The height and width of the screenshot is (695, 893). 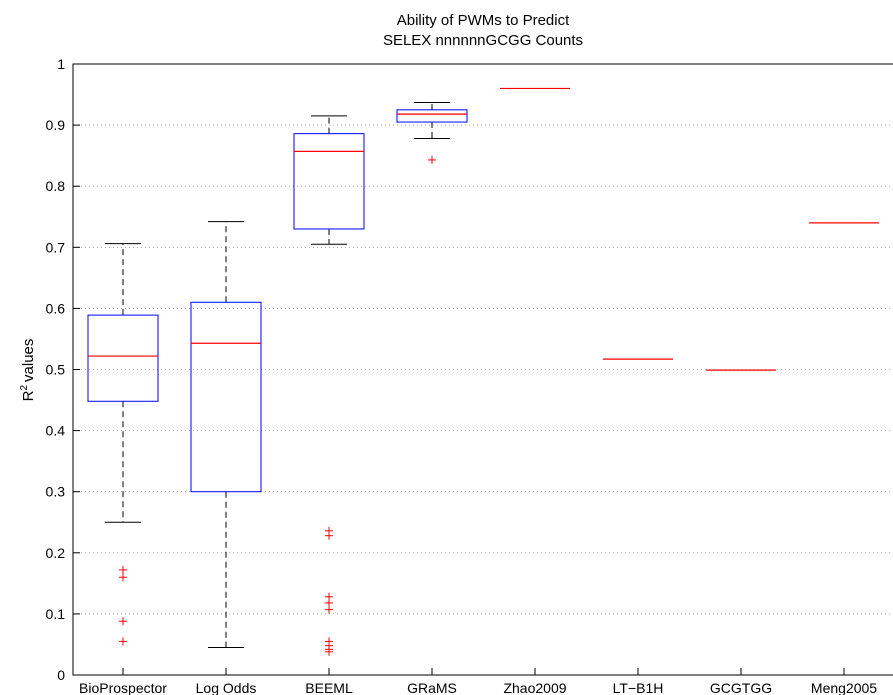 I want to click on y-axis-label-superscript: 2, so click(x=24, y=388).